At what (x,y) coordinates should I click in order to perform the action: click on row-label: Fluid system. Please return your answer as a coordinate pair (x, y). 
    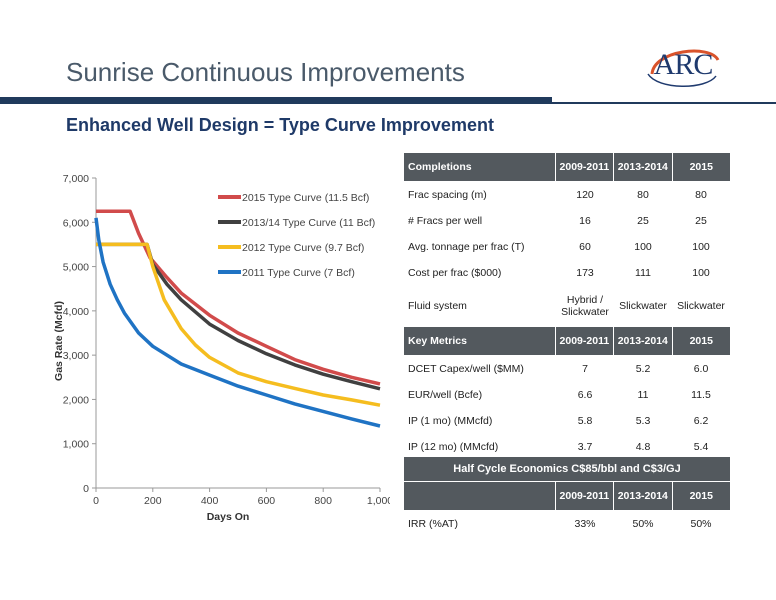
    Looking at the image, I should click on (437, 306).